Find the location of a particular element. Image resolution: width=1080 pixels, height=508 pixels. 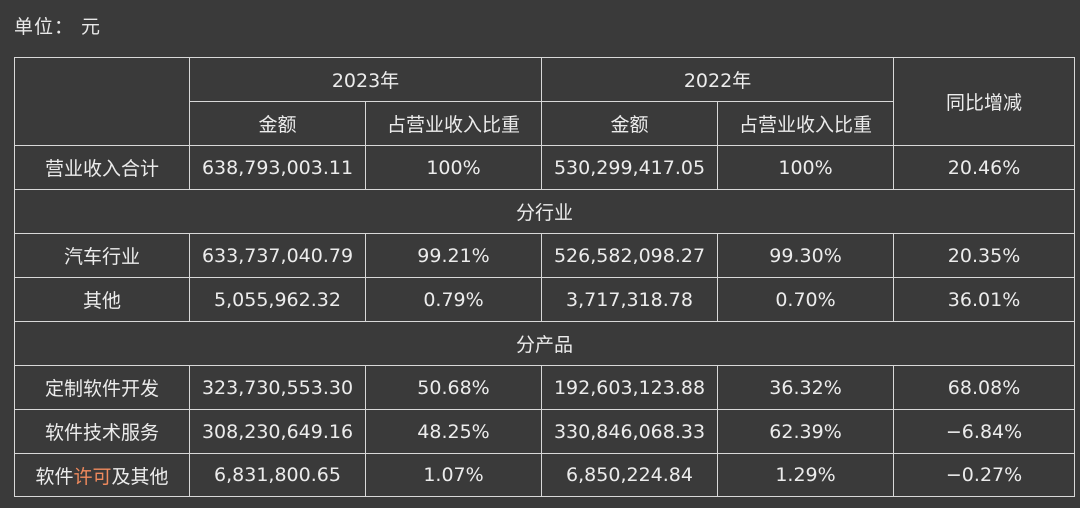

cell-share-2023: 48.25% is located at coordinates (453, 431).